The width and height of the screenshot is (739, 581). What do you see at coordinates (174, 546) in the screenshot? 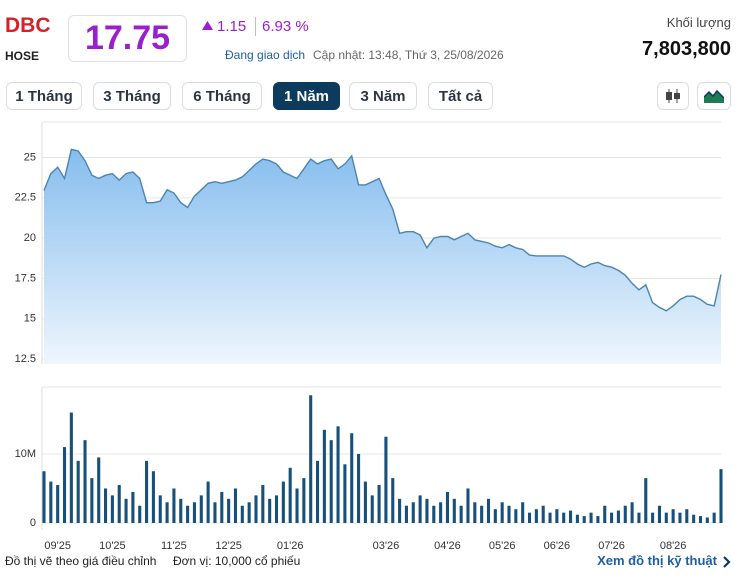
I see `x-tick-label: 11'25` at bounding box center [174, 546].